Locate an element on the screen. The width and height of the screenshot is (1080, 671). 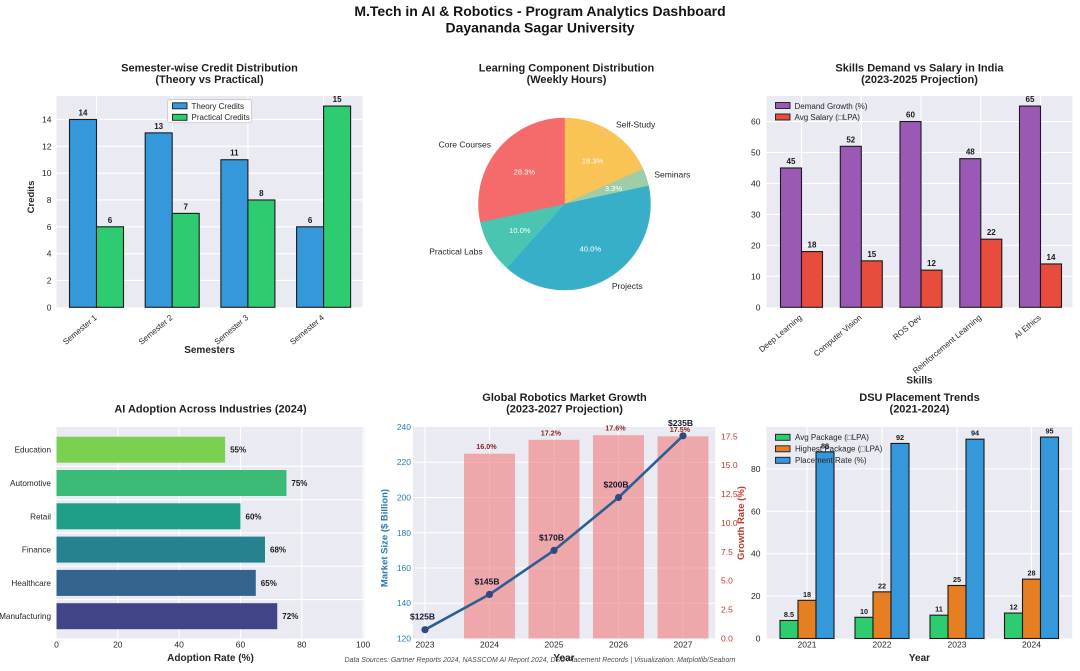
svg-text: ROS Dev is located at coordinates (907, 327).